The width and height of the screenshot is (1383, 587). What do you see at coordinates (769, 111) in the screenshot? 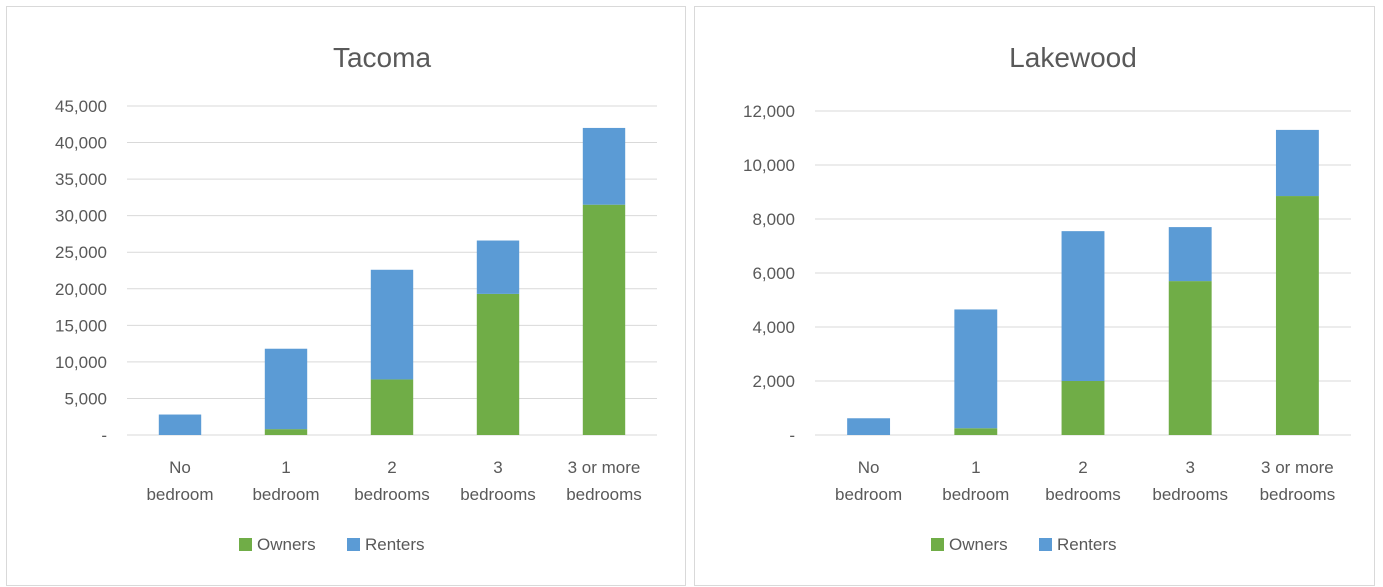
I see `y-tick-label: 12,000` at bounding box center [769, 111].